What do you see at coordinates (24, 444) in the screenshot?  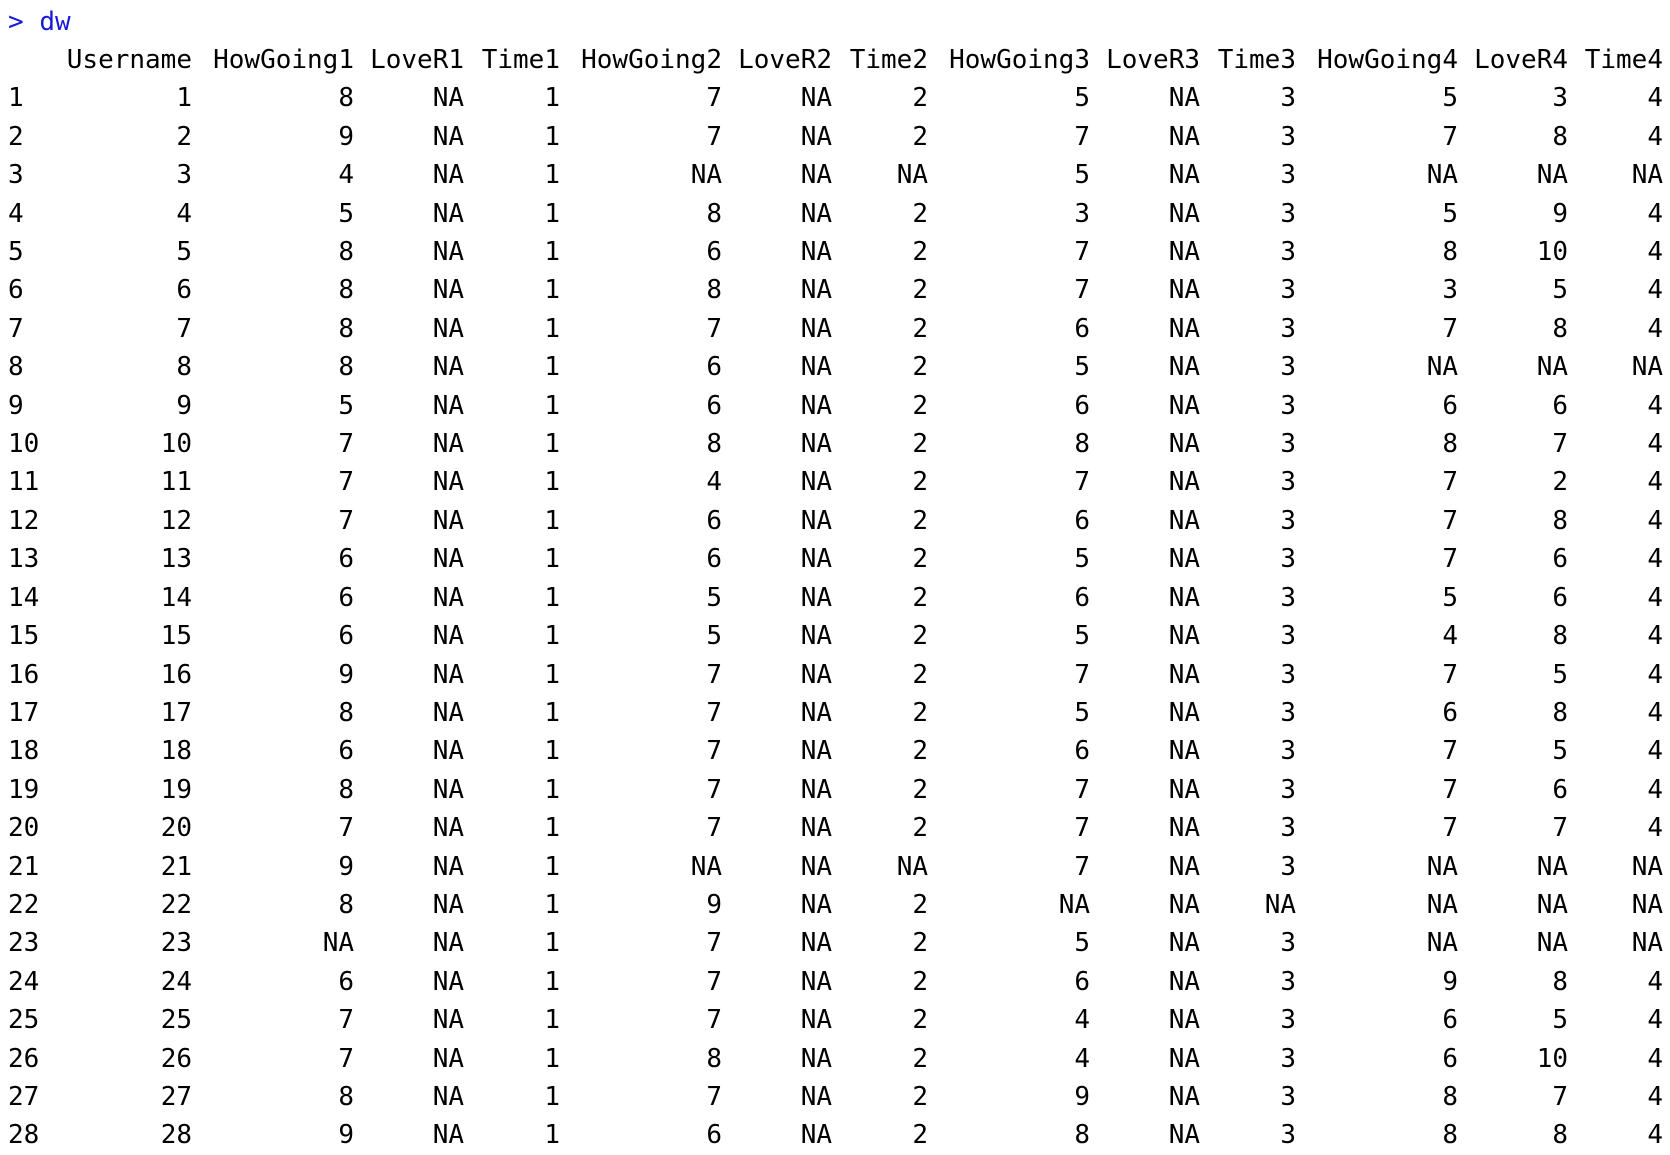 I see `row-name: 10` at bounding box center [24, 444].